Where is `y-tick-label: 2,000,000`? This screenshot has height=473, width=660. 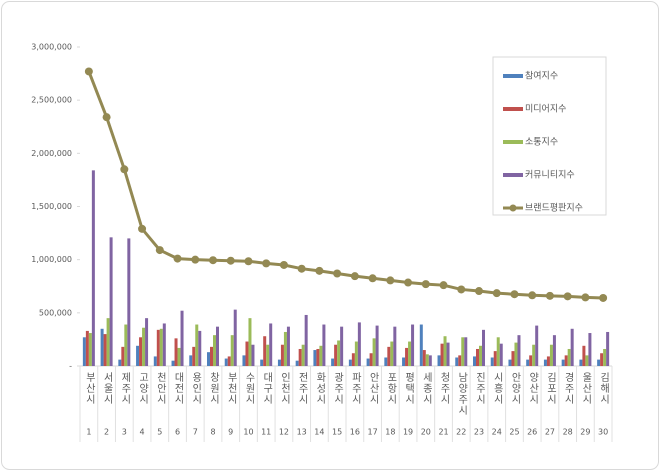
y-tick-label: 2,000,000 is located at coordinates (51, 153).